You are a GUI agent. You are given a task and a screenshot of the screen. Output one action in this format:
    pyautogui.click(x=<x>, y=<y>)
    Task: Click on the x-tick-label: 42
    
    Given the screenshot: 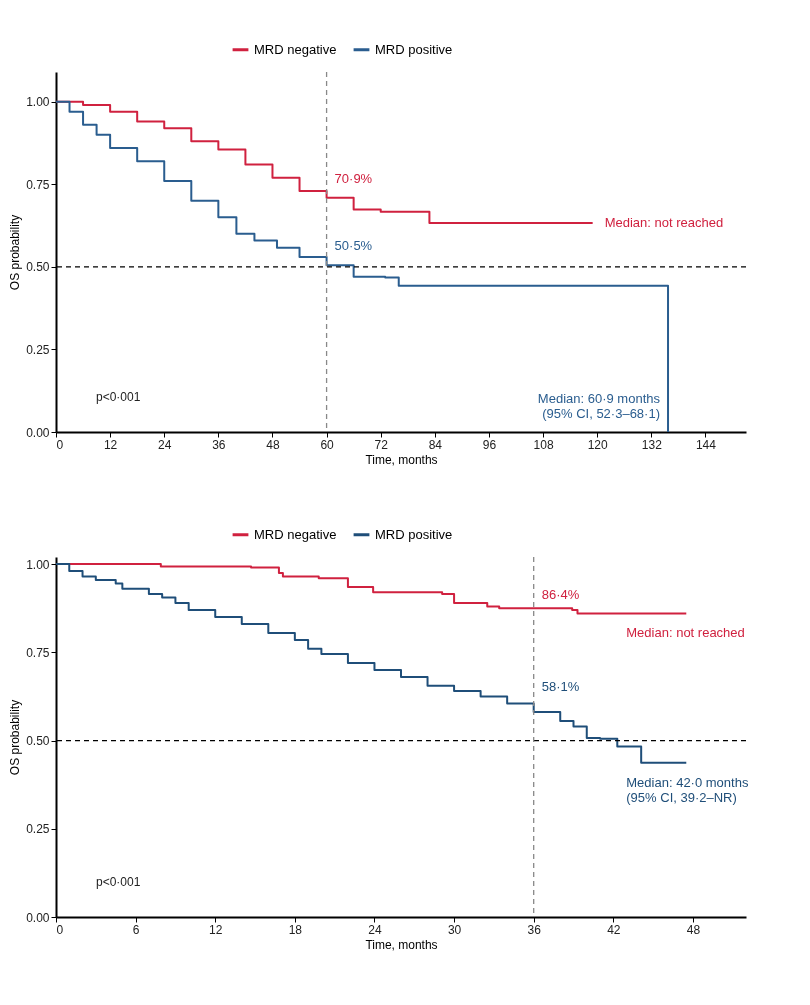 What is the action you would take?
    pyautogui.click(x=614, y=929)
    